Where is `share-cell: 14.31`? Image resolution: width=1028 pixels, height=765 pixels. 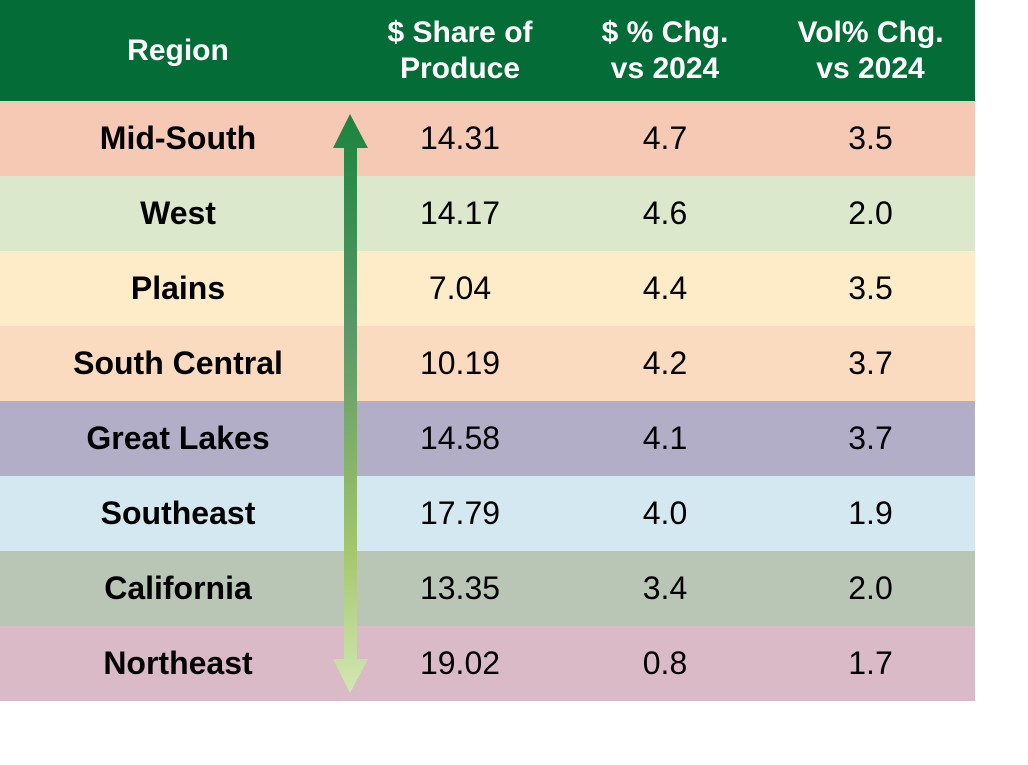
share-cell: 14.31 is located at coordinates (460, 138).